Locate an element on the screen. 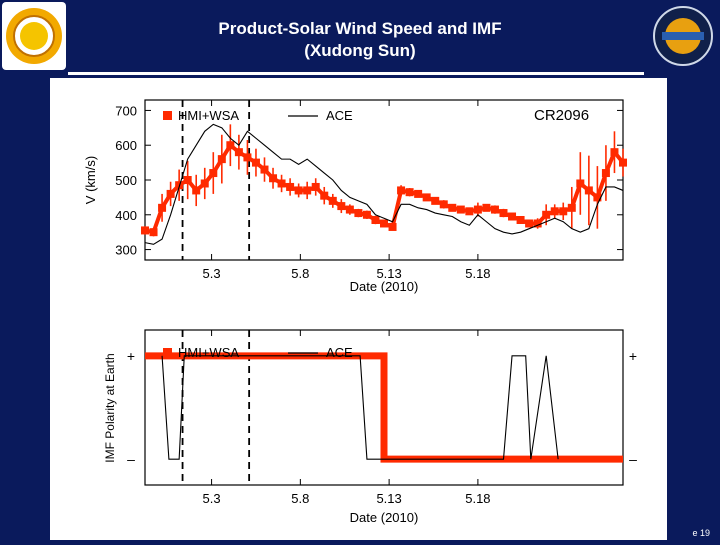 Image resolution: width=720 pixels, height=545 pixels. slide-number: e 19 is located at coordinates (701, 533).